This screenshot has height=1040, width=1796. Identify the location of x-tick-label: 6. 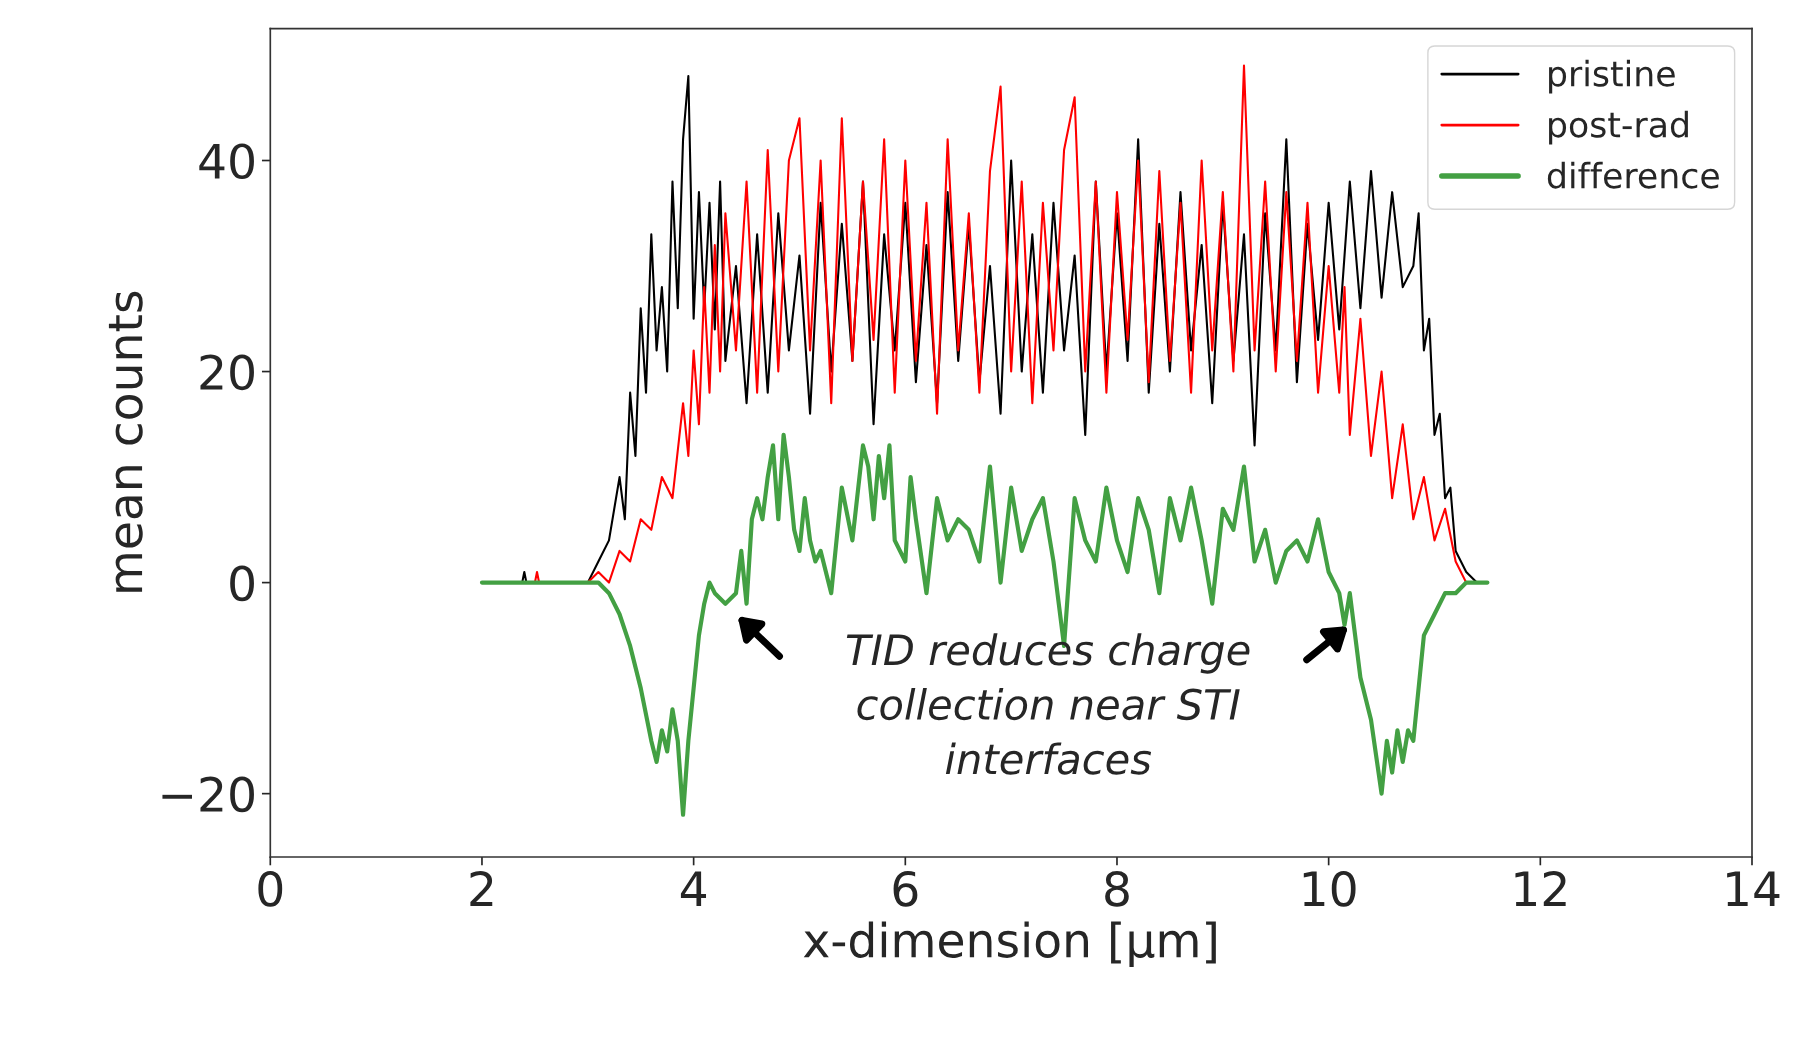
(905, 888).